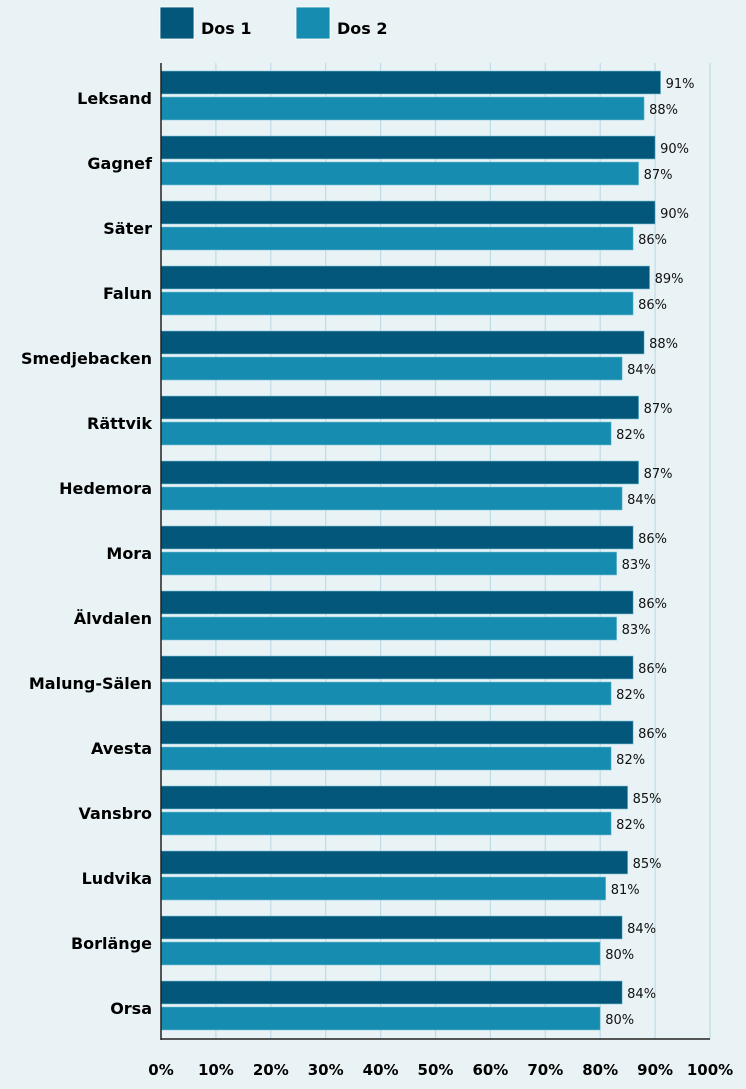 Image resolution: width=746 pixels, height=1089 pixels. What do you see at coordinates (326, 1070) in the screenshot?
I see `x-tick-label: 30%` at bounding box center [326, 1070].